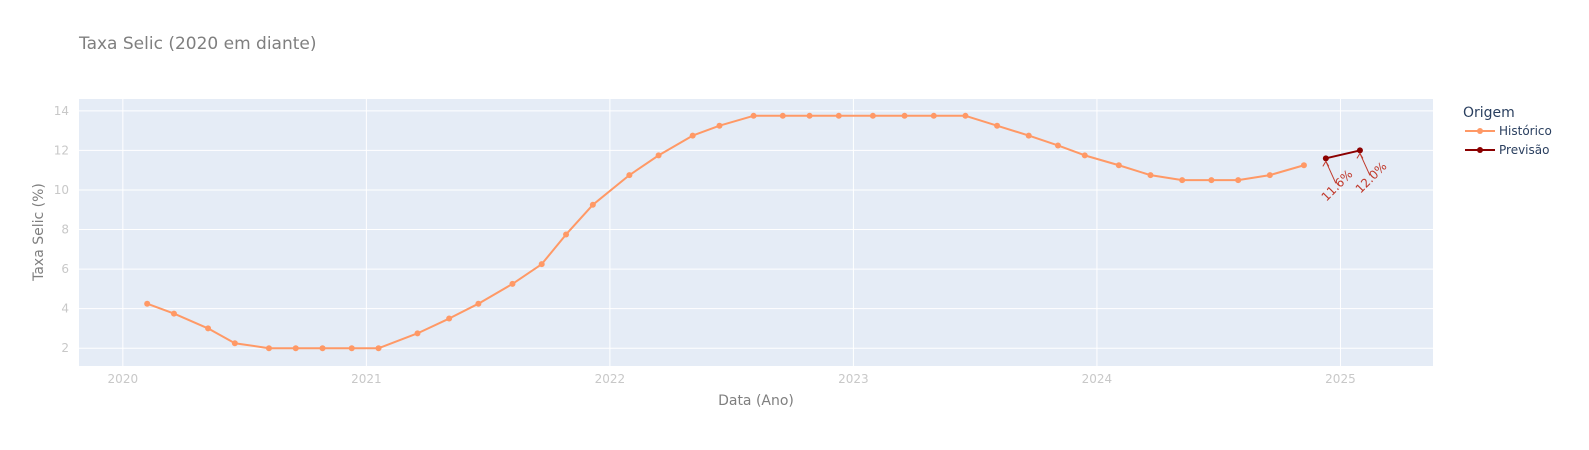  Describe the element at coordinates (853, 379) in the screenshot. I see `x-tick-label: 2023` at that location.